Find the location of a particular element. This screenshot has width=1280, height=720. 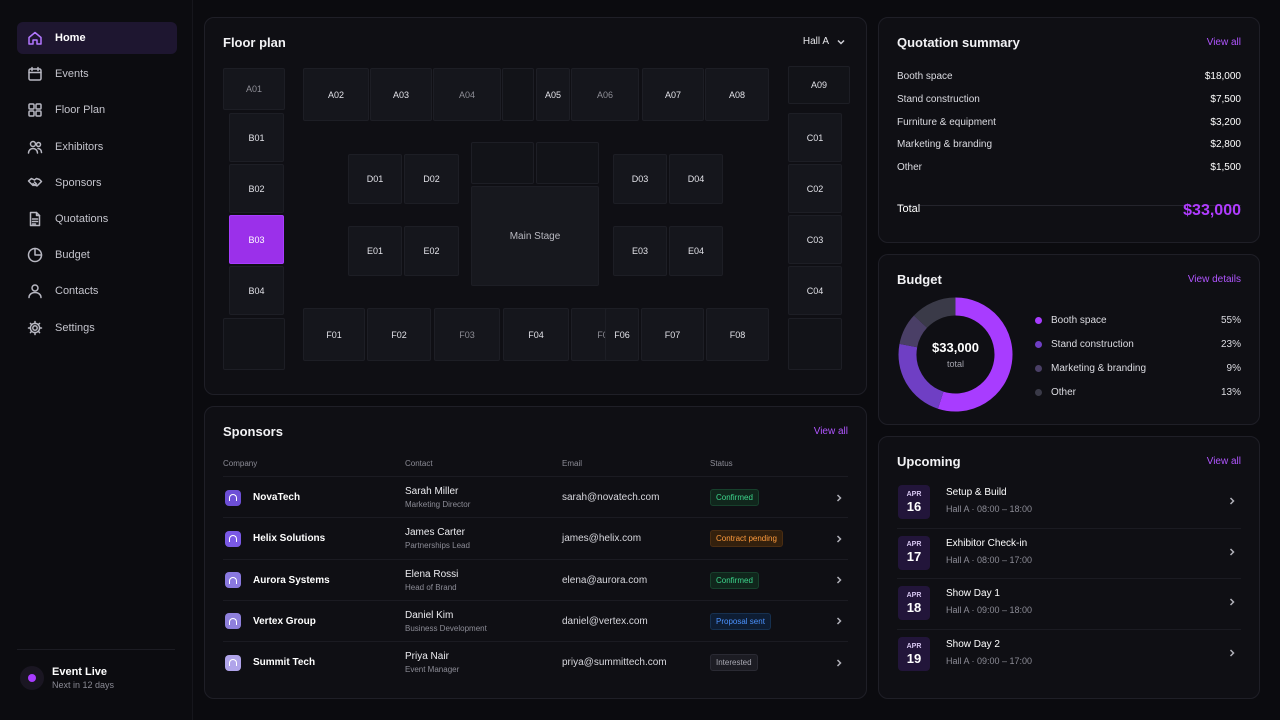

booth-d01: D01 is located at coordinates (375, 179).